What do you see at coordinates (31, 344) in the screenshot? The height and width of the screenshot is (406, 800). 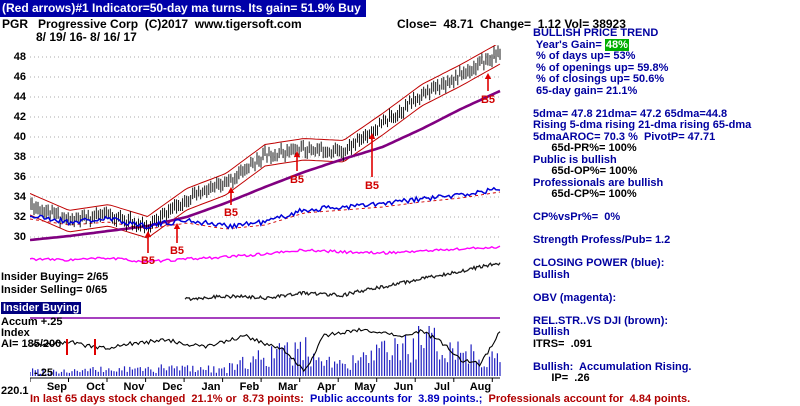 I see `ai-value: AI= 185/200` at bounding box center [31, 344].